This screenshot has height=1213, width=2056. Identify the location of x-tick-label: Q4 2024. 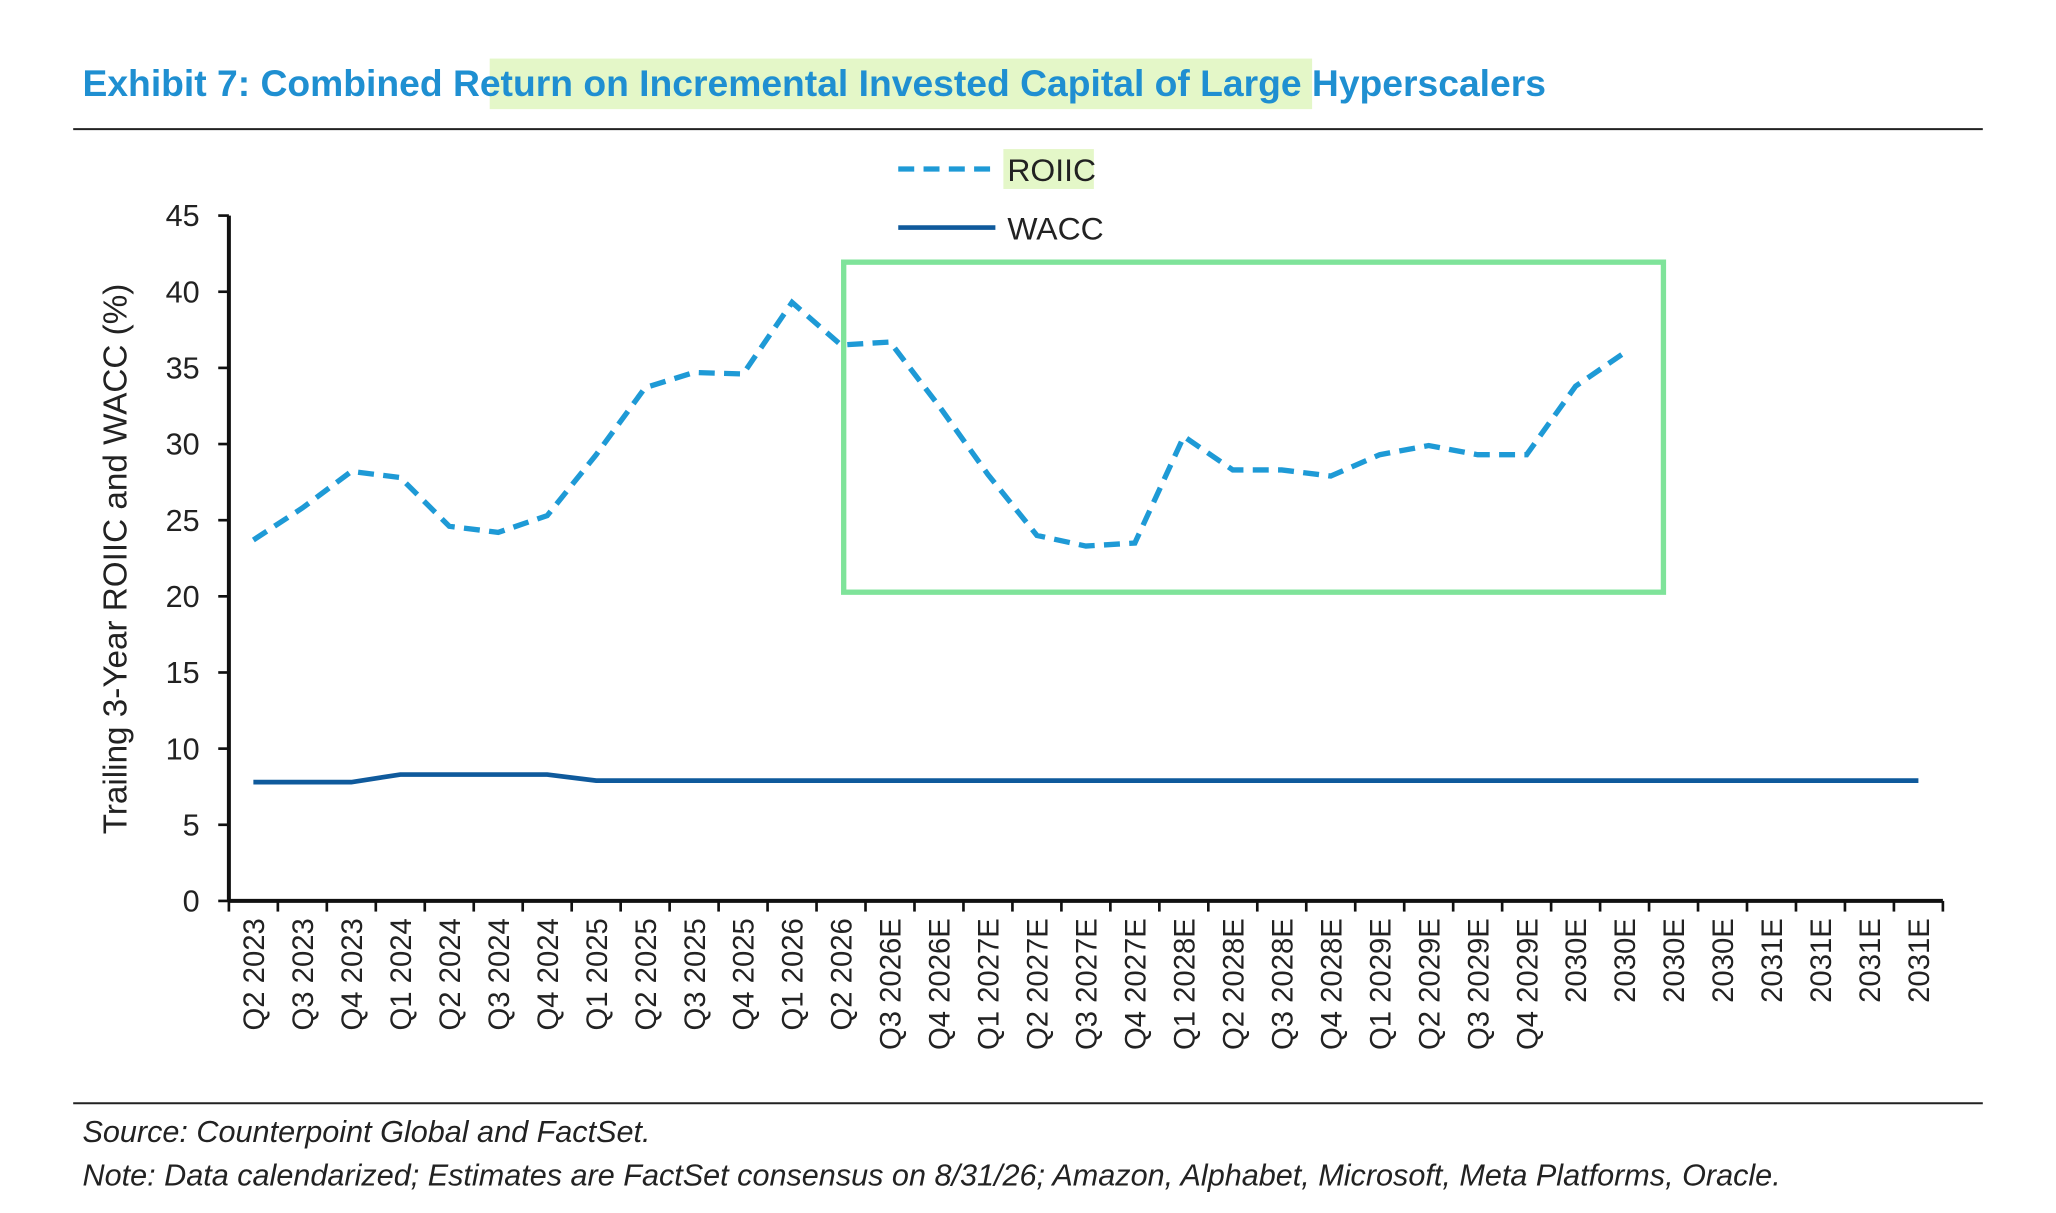
(549, 974).